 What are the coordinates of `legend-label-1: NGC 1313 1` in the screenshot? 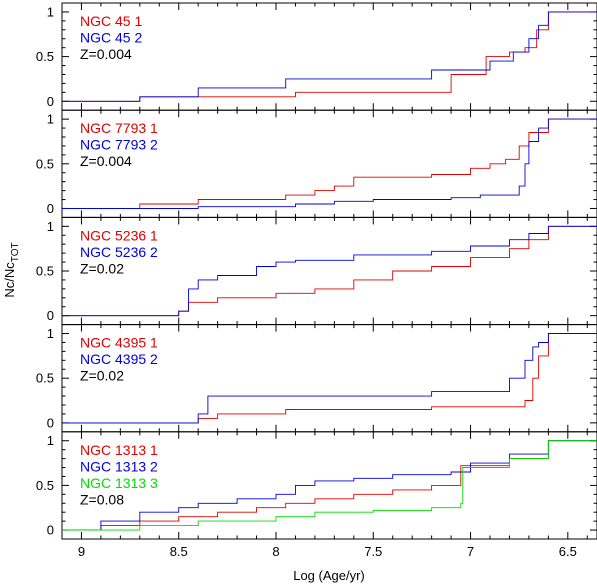 It's located at (119, 450).